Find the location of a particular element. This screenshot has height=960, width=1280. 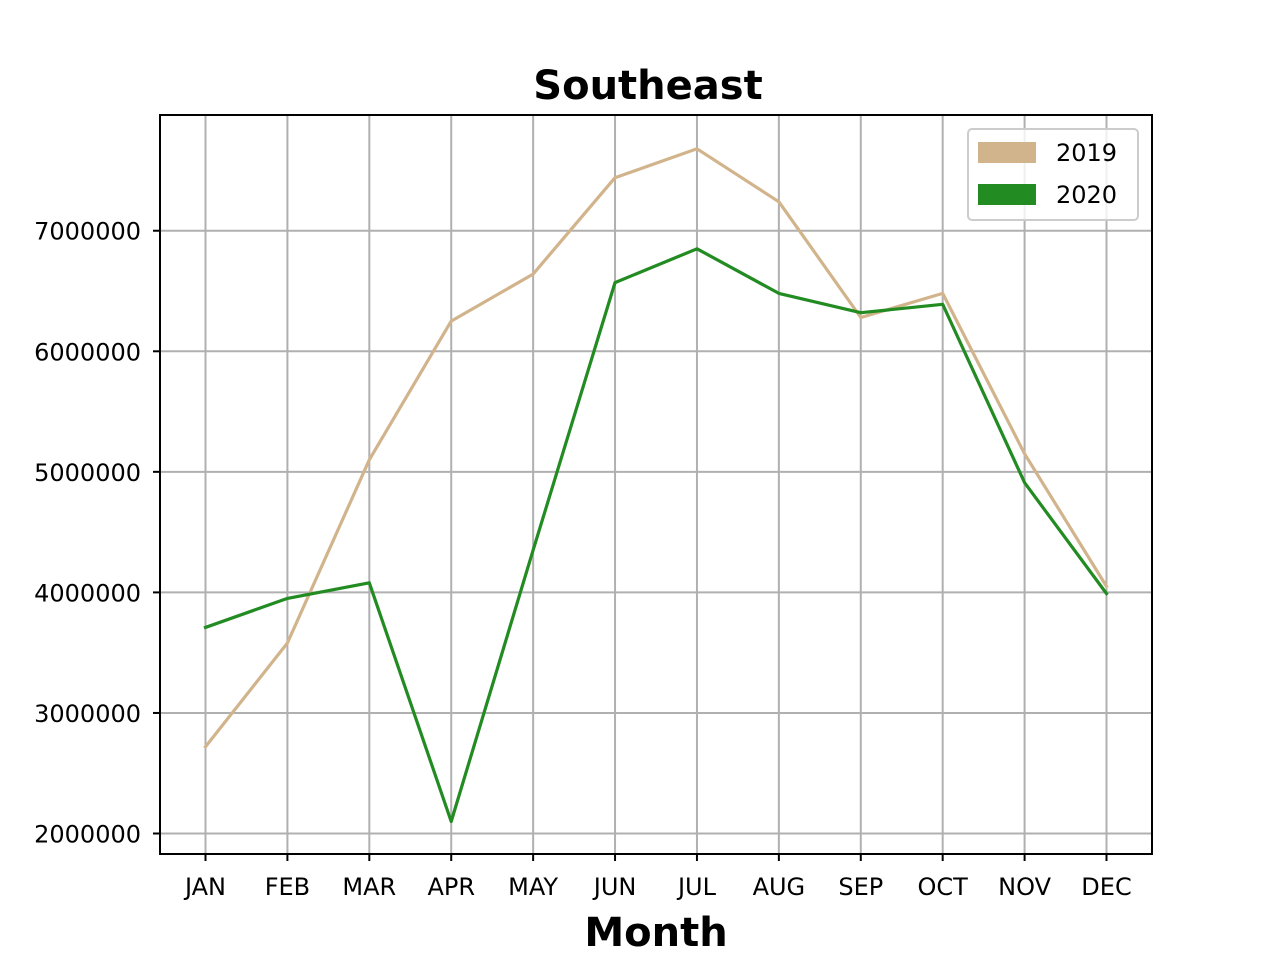

x-axis-ticks: JAN FEB MAR APR MAY JUN JUL AUG SEP OCT NOV DEC is located at coordinates (657, 877).